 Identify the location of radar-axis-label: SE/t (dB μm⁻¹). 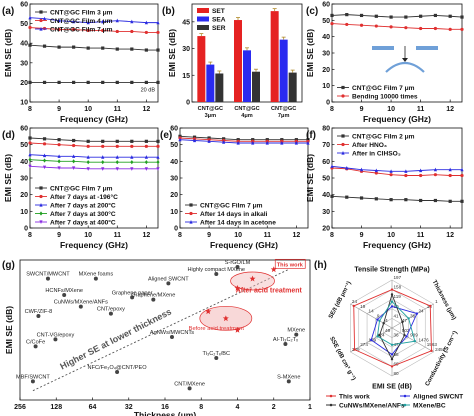
(340, 300).